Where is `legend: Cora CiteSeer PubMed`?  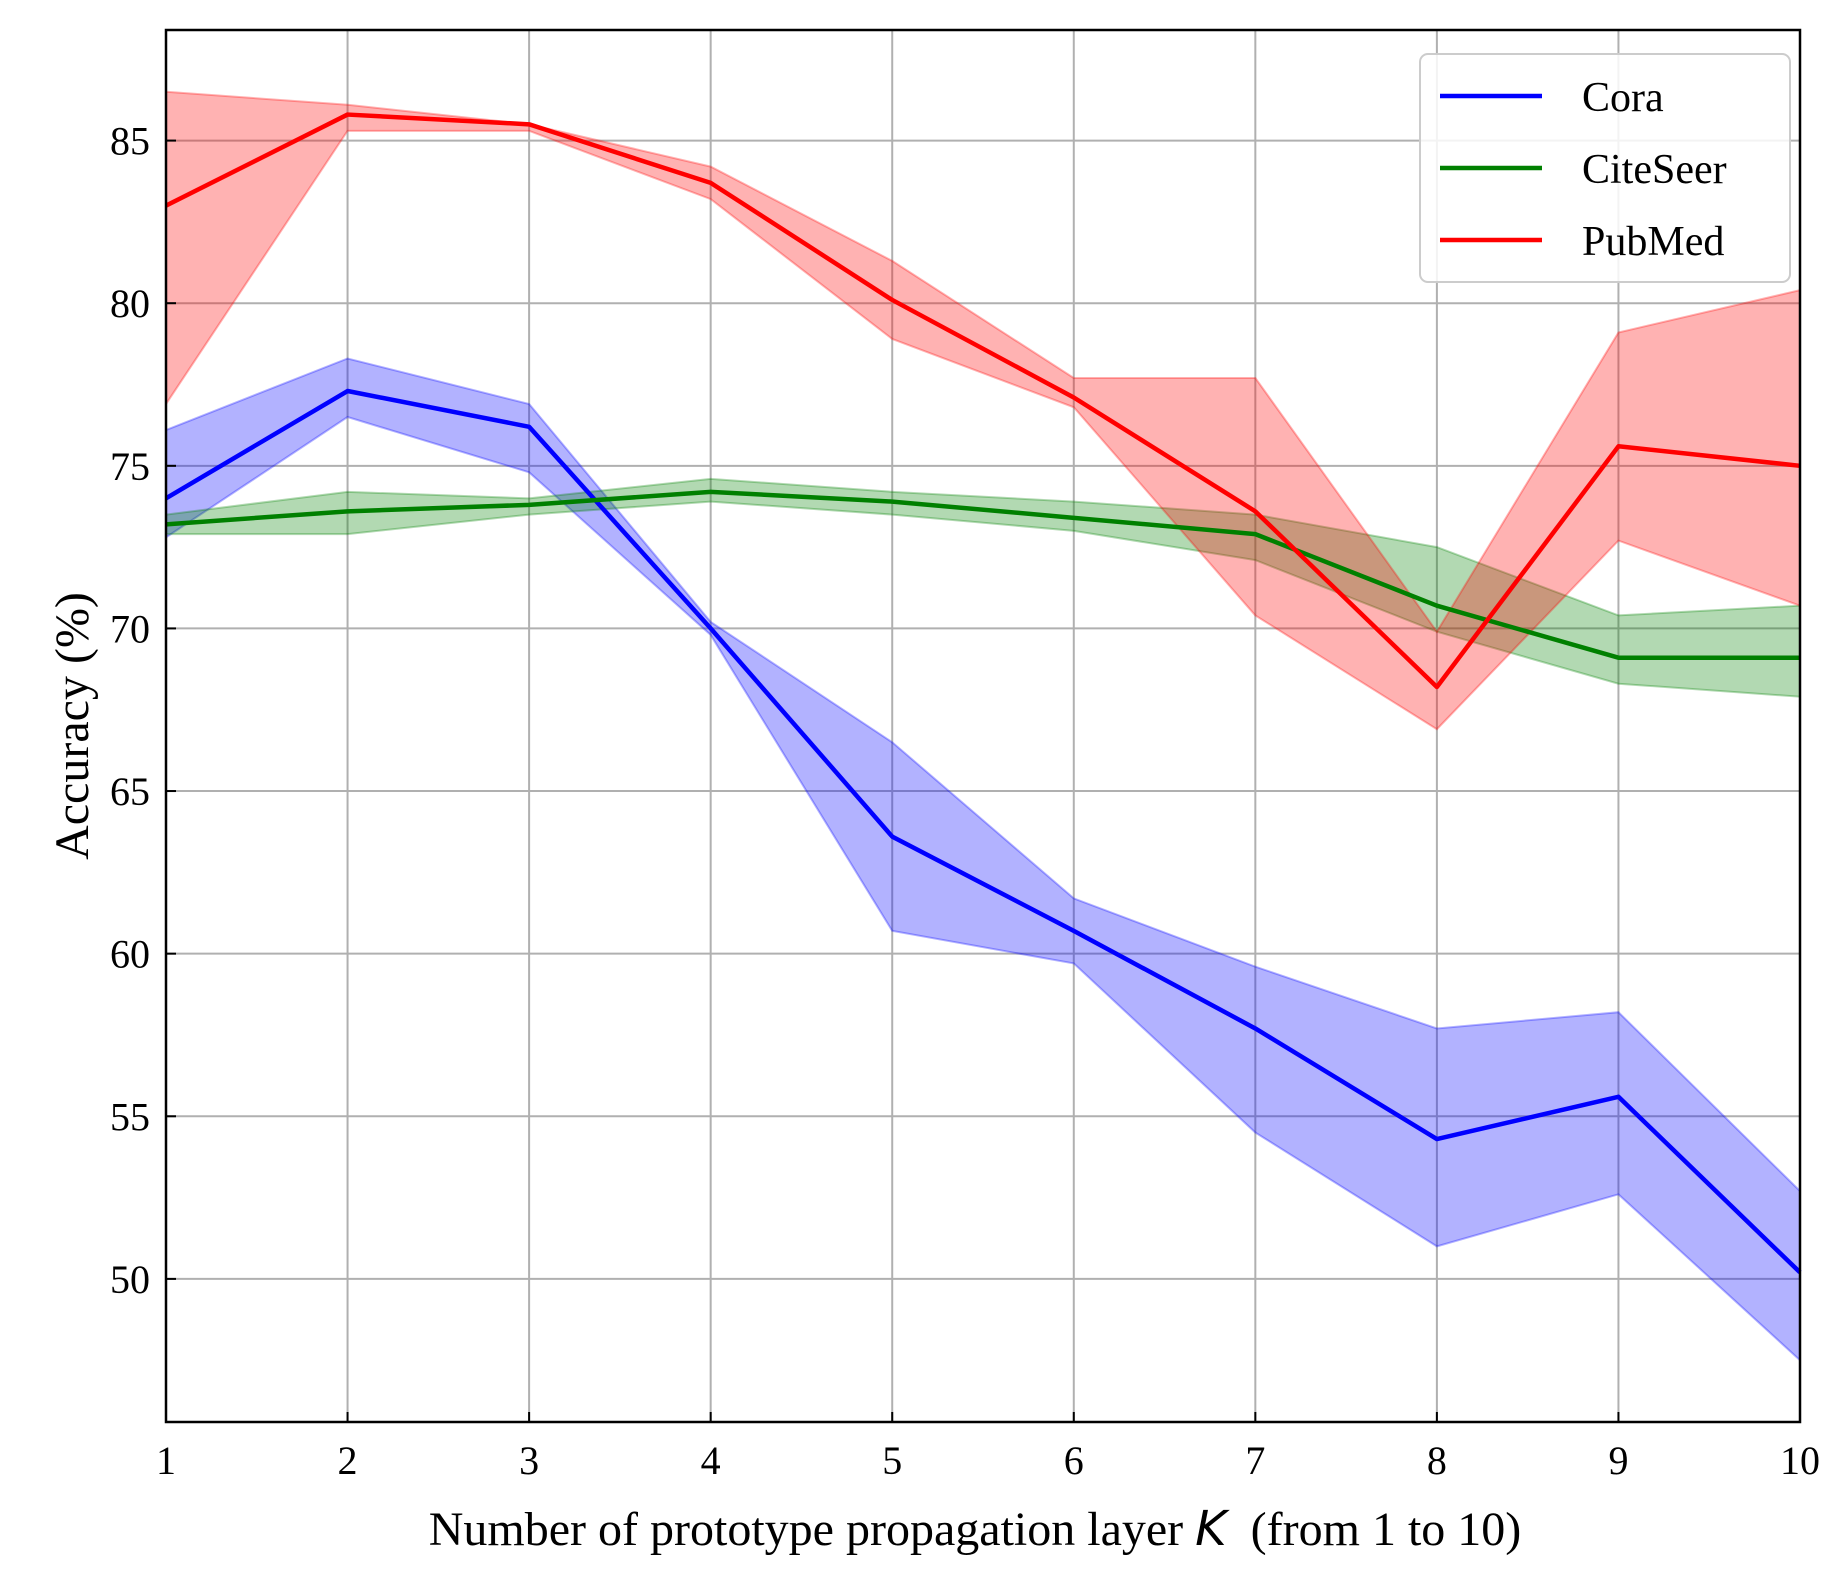
legend: Cora CiteSeer PubMed is located at coordinates (1605, 168).